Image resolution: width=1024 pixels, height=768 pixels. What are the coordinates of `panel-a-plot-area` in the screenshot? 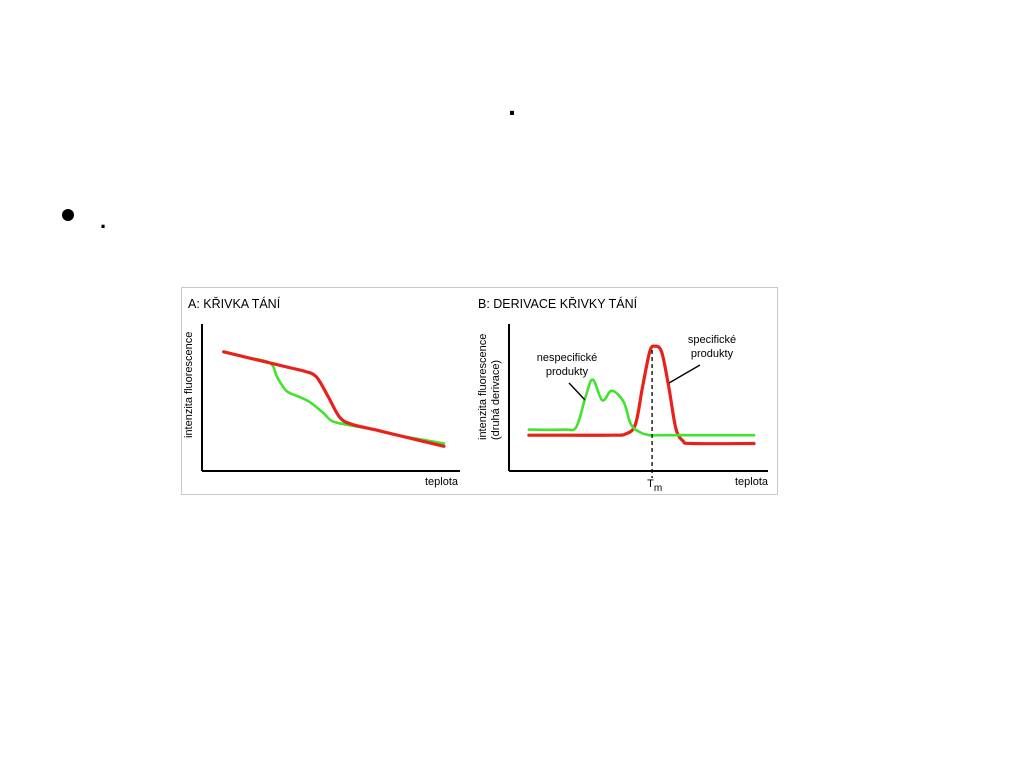 It's located at (334, 399).